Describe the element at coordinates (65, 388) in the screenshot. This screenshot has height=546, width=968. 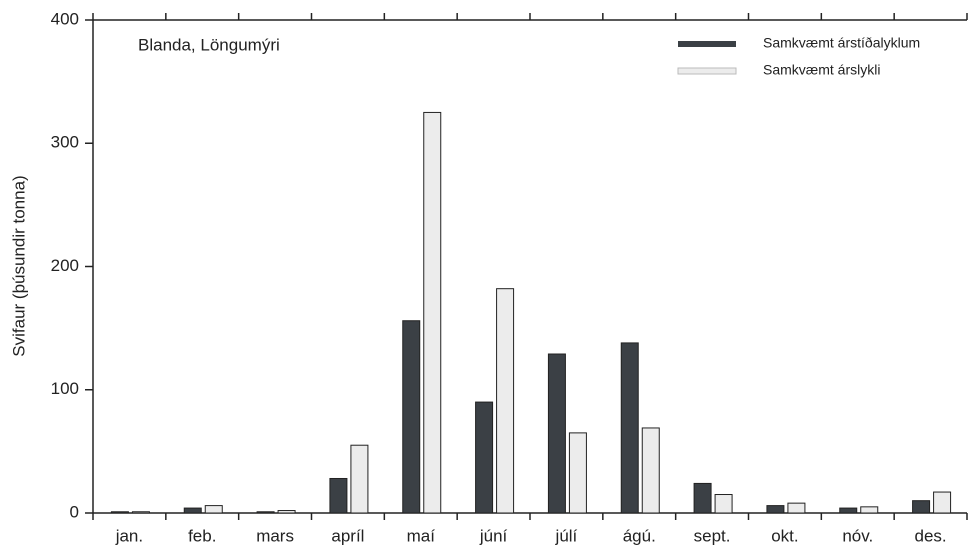
I see `y-tick-label: 100` at that location.